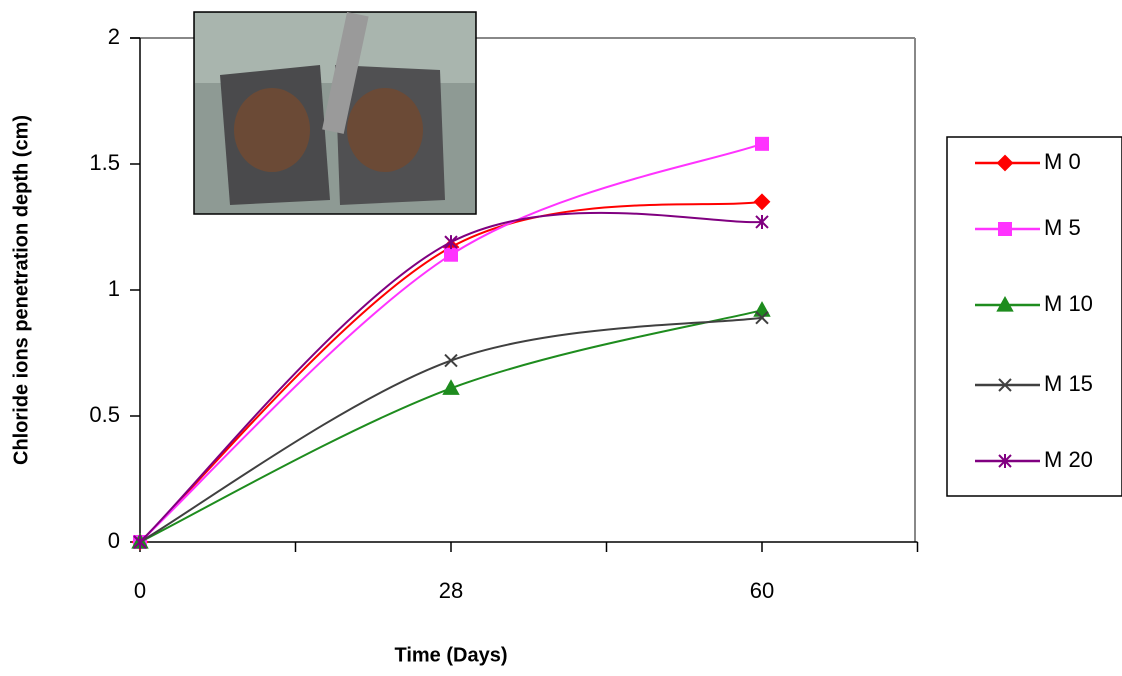 This screenshot has height=676, width=1122. What do you see at coordinates (104, 162) in the screenshot?
I see `y-tick-label: 1.5` at bounding box center [104, 162].